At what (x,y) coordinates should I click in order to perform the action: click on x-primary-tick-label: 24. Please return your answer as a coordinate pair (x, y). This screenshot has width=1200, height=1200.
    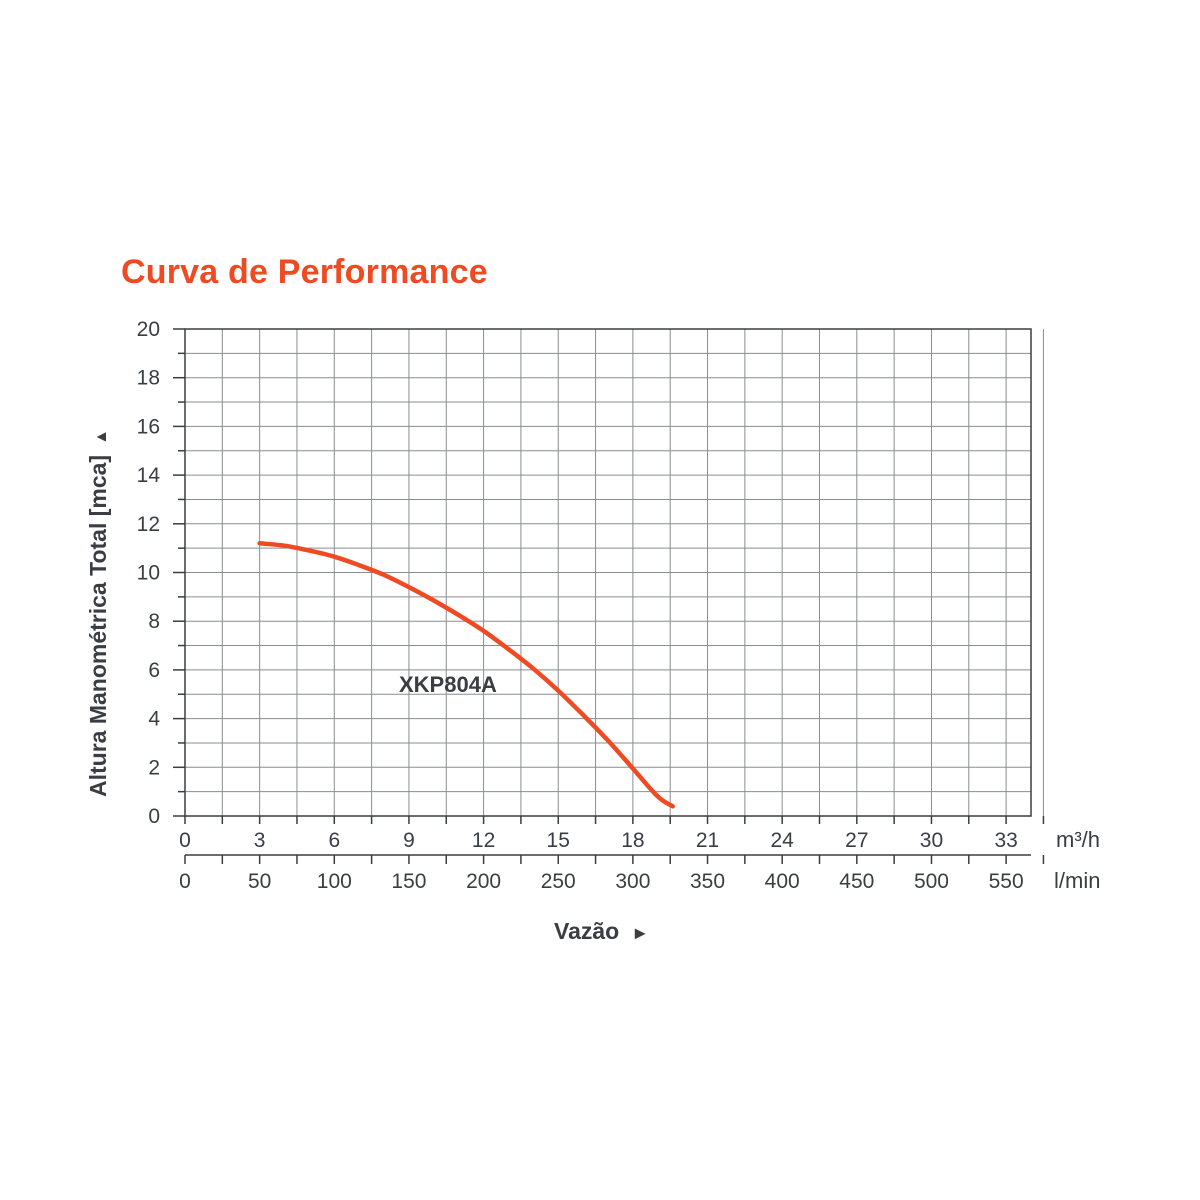
    Looking at the image, I should click on (782, 840).